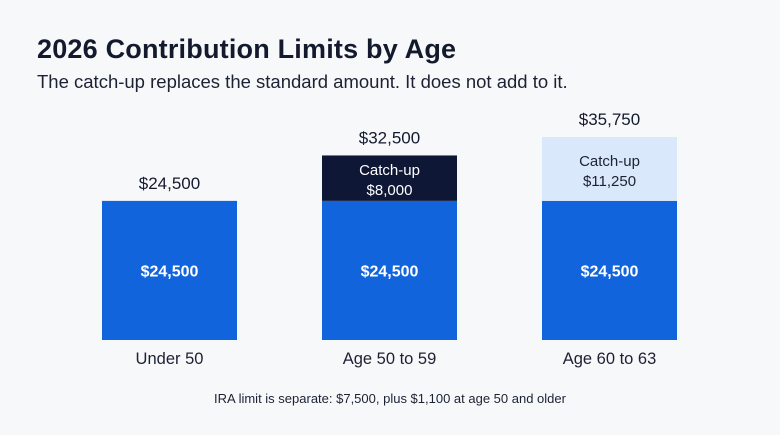  Describe the element at coordinates (390, 190) in the screenshot. I see `bar-catchup-label-1: $8,000` at that location.